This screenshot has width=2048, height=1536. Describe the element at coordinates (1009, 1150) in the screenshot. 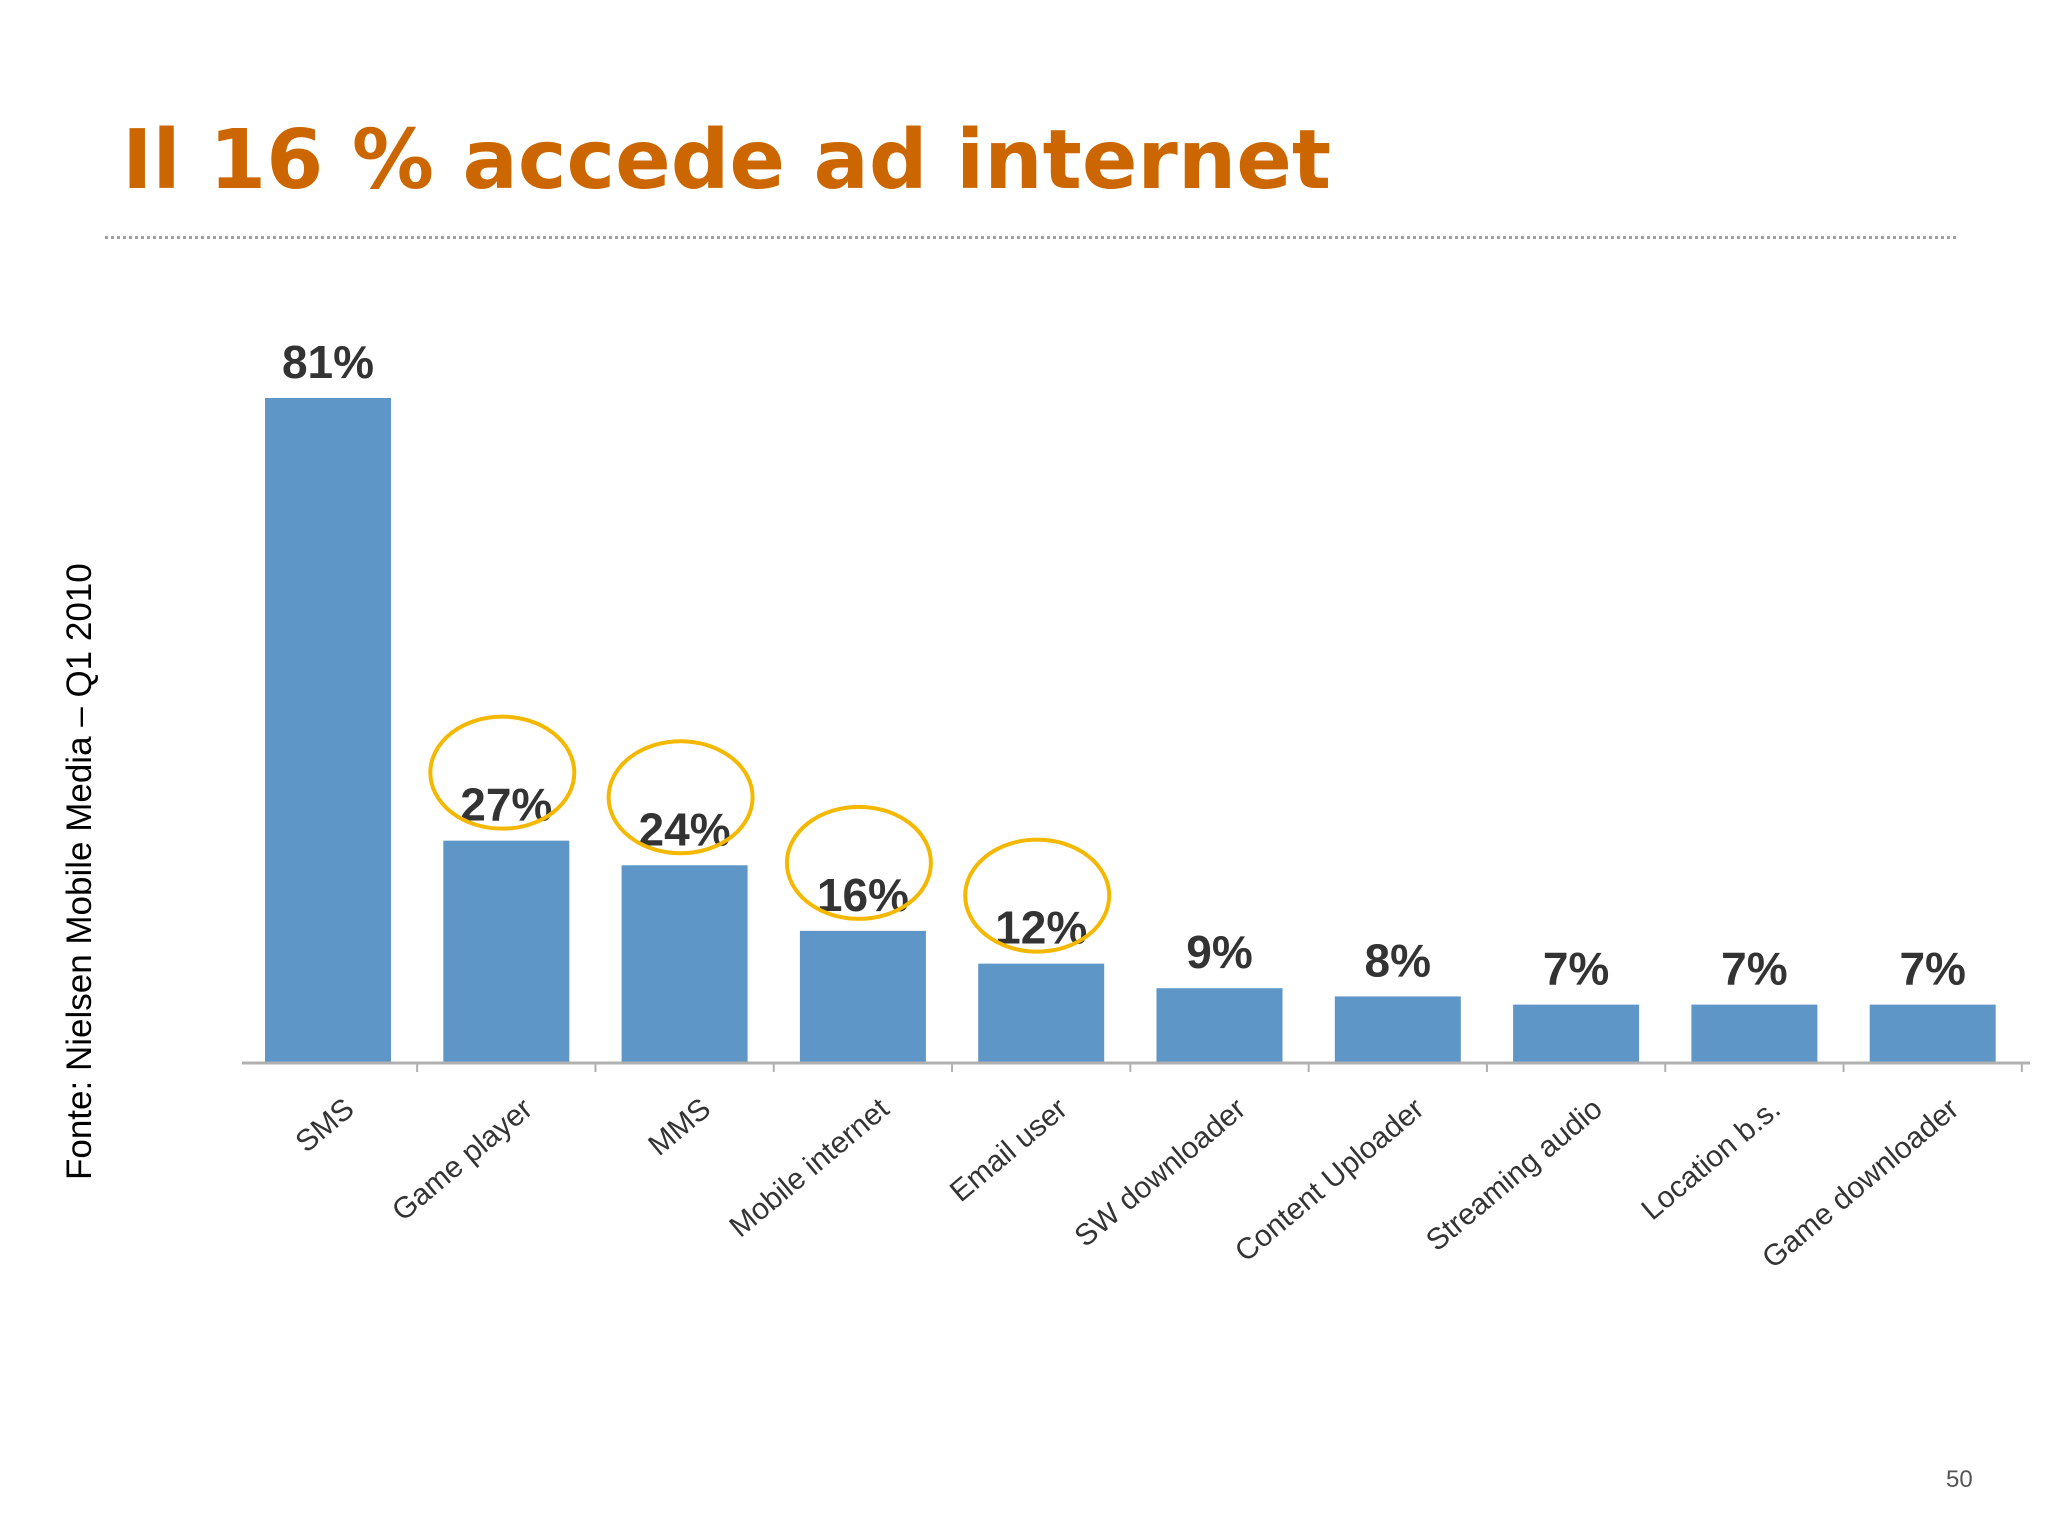

I see `category-label: Email user` at that location.